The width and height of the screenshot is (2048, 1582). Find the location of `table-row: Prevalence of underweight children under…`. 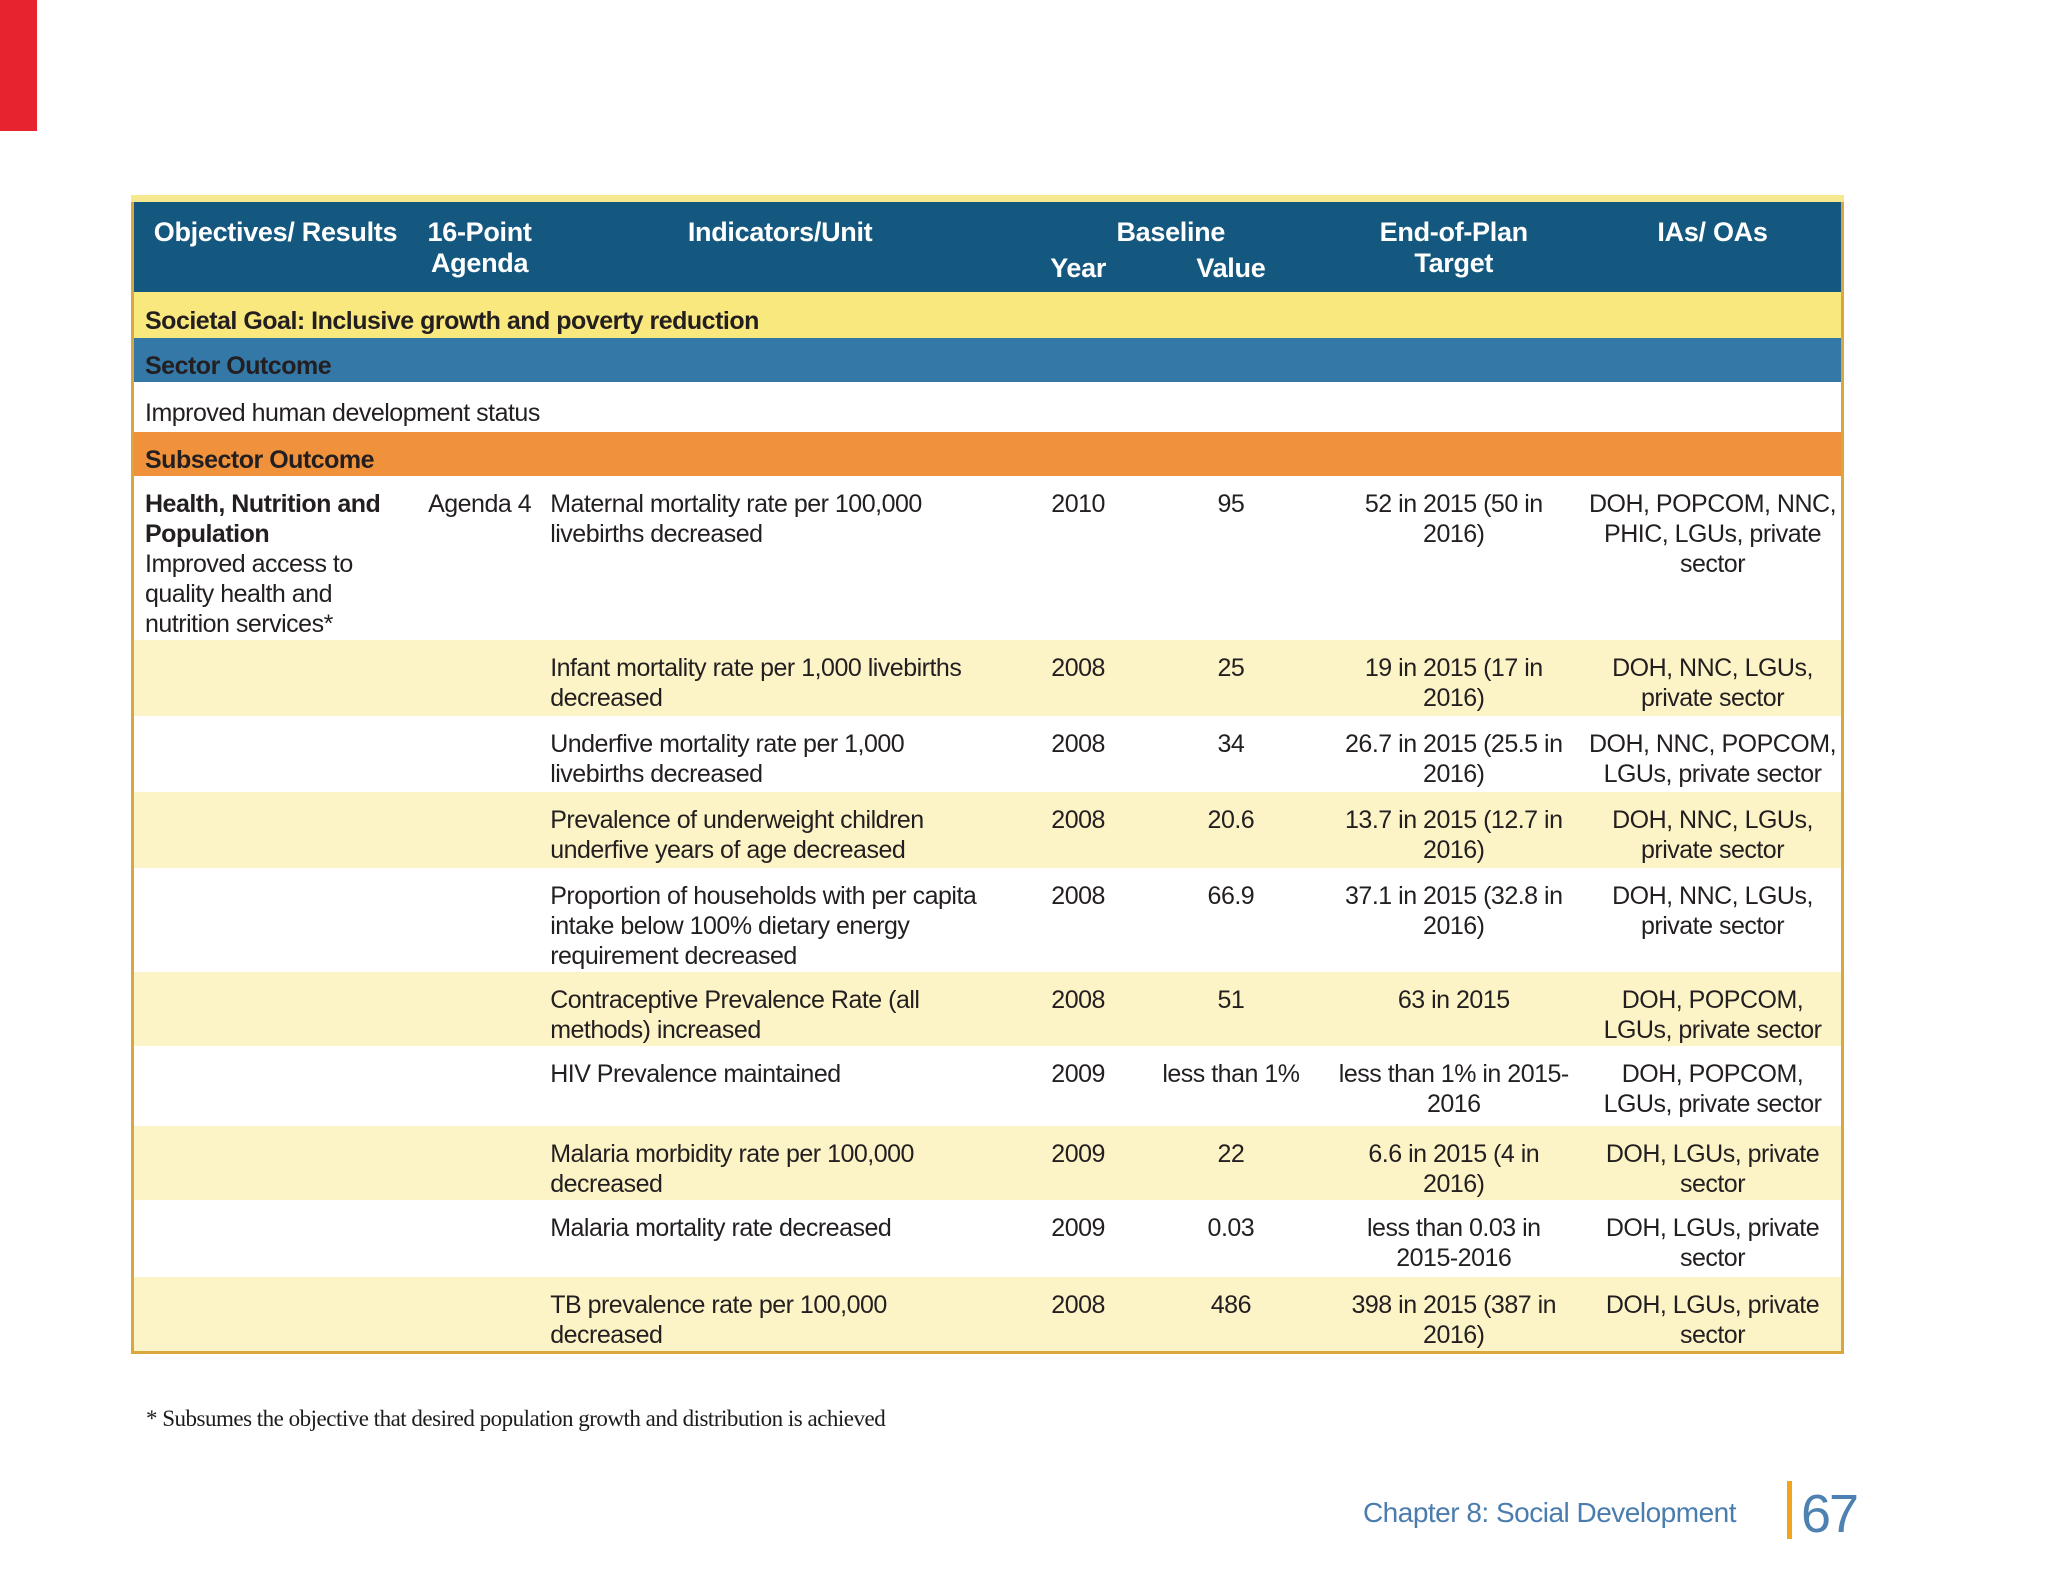

table-row: Prevalence of underweight children under… is located at coordinates (987, 829).